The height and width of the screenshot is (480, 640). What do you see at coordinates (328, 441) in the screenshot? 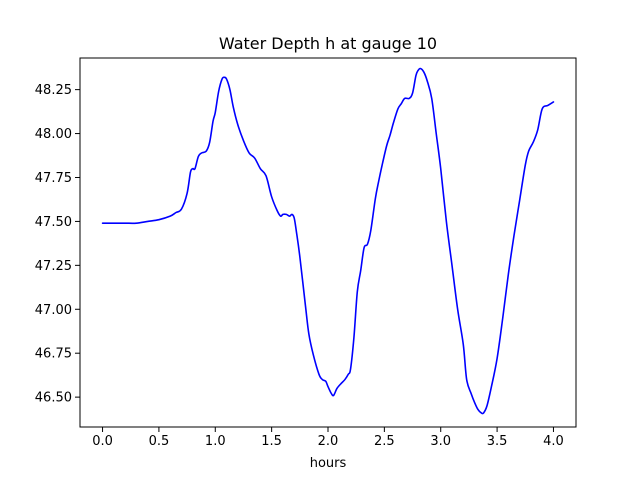
I see `x-tick-label: 2.0` at bounding box center [328, 441].